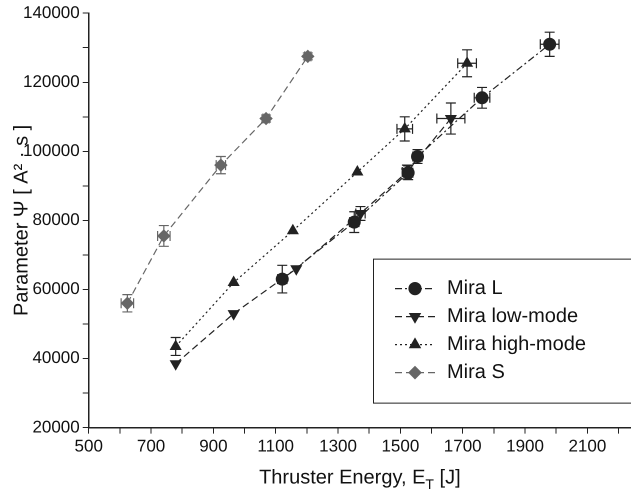 The height and width of the screenshot is (500, 631). Describe the element at coordinates (51, 12) in the screenshot. I see `y-tick-label: 140000` at that location.